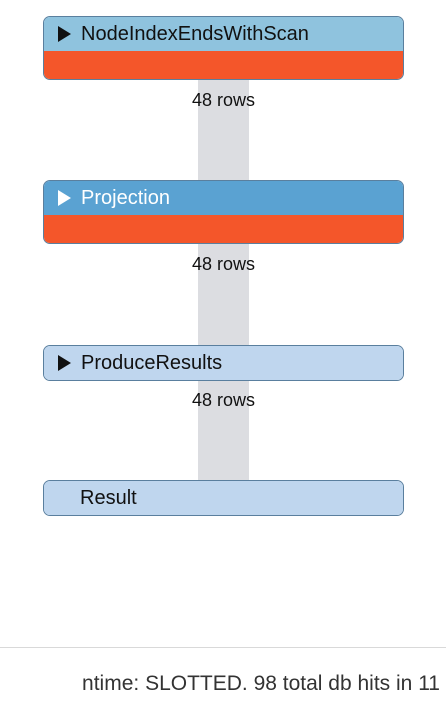  I want to click on plan-operator-projection: Projection, so click(223, 212).